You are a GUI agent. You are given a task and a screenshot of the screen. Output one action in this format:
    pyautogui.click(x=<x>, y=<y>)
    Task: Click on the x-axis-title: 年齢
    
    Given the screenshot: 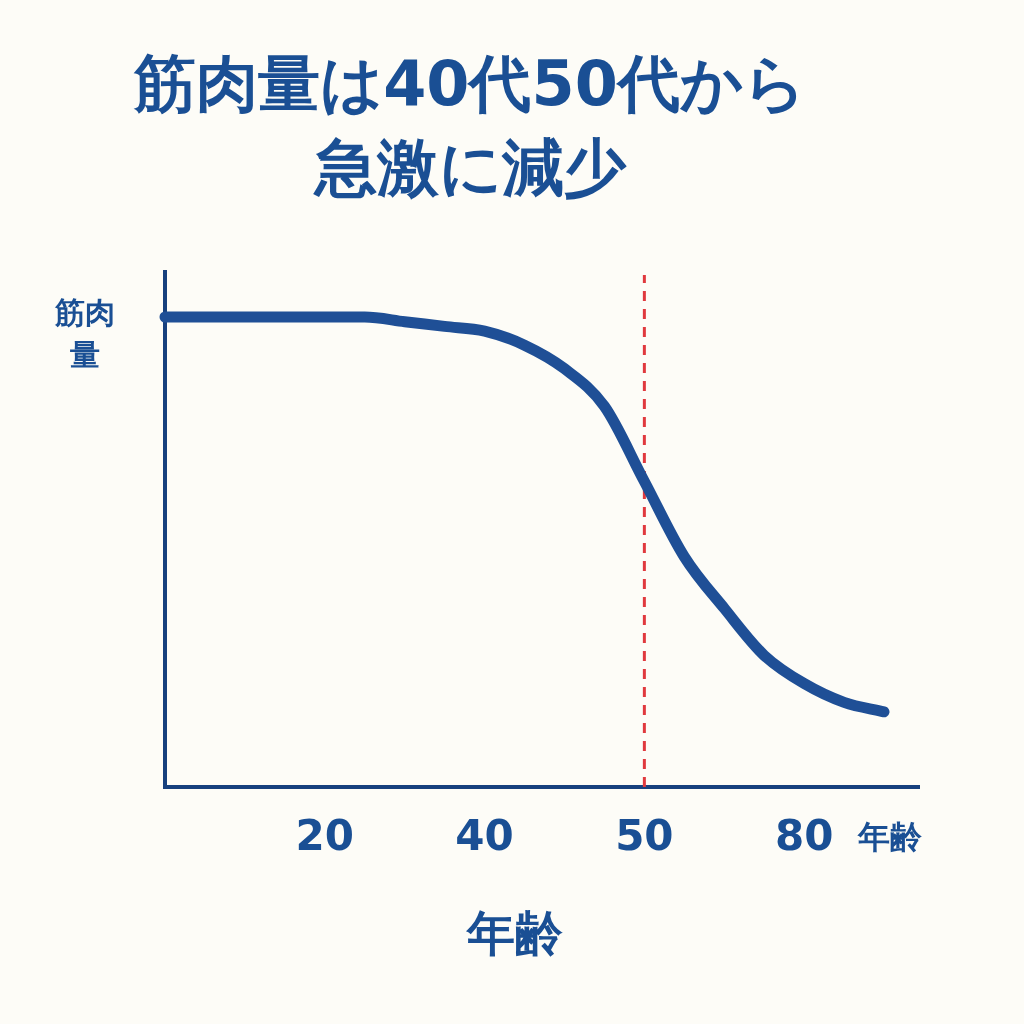 What is the action you would take?
    pyautogui.click(x=514, y=933)
    